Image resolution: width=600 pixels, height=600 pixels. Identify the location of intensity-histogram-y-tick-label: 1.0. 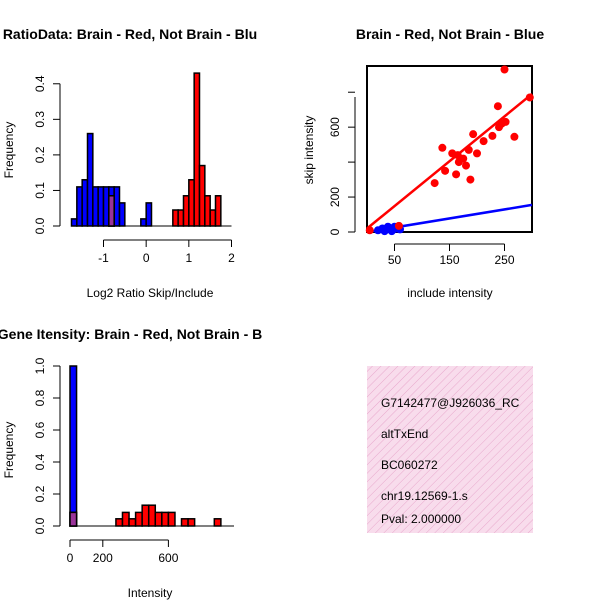
(40, 365).